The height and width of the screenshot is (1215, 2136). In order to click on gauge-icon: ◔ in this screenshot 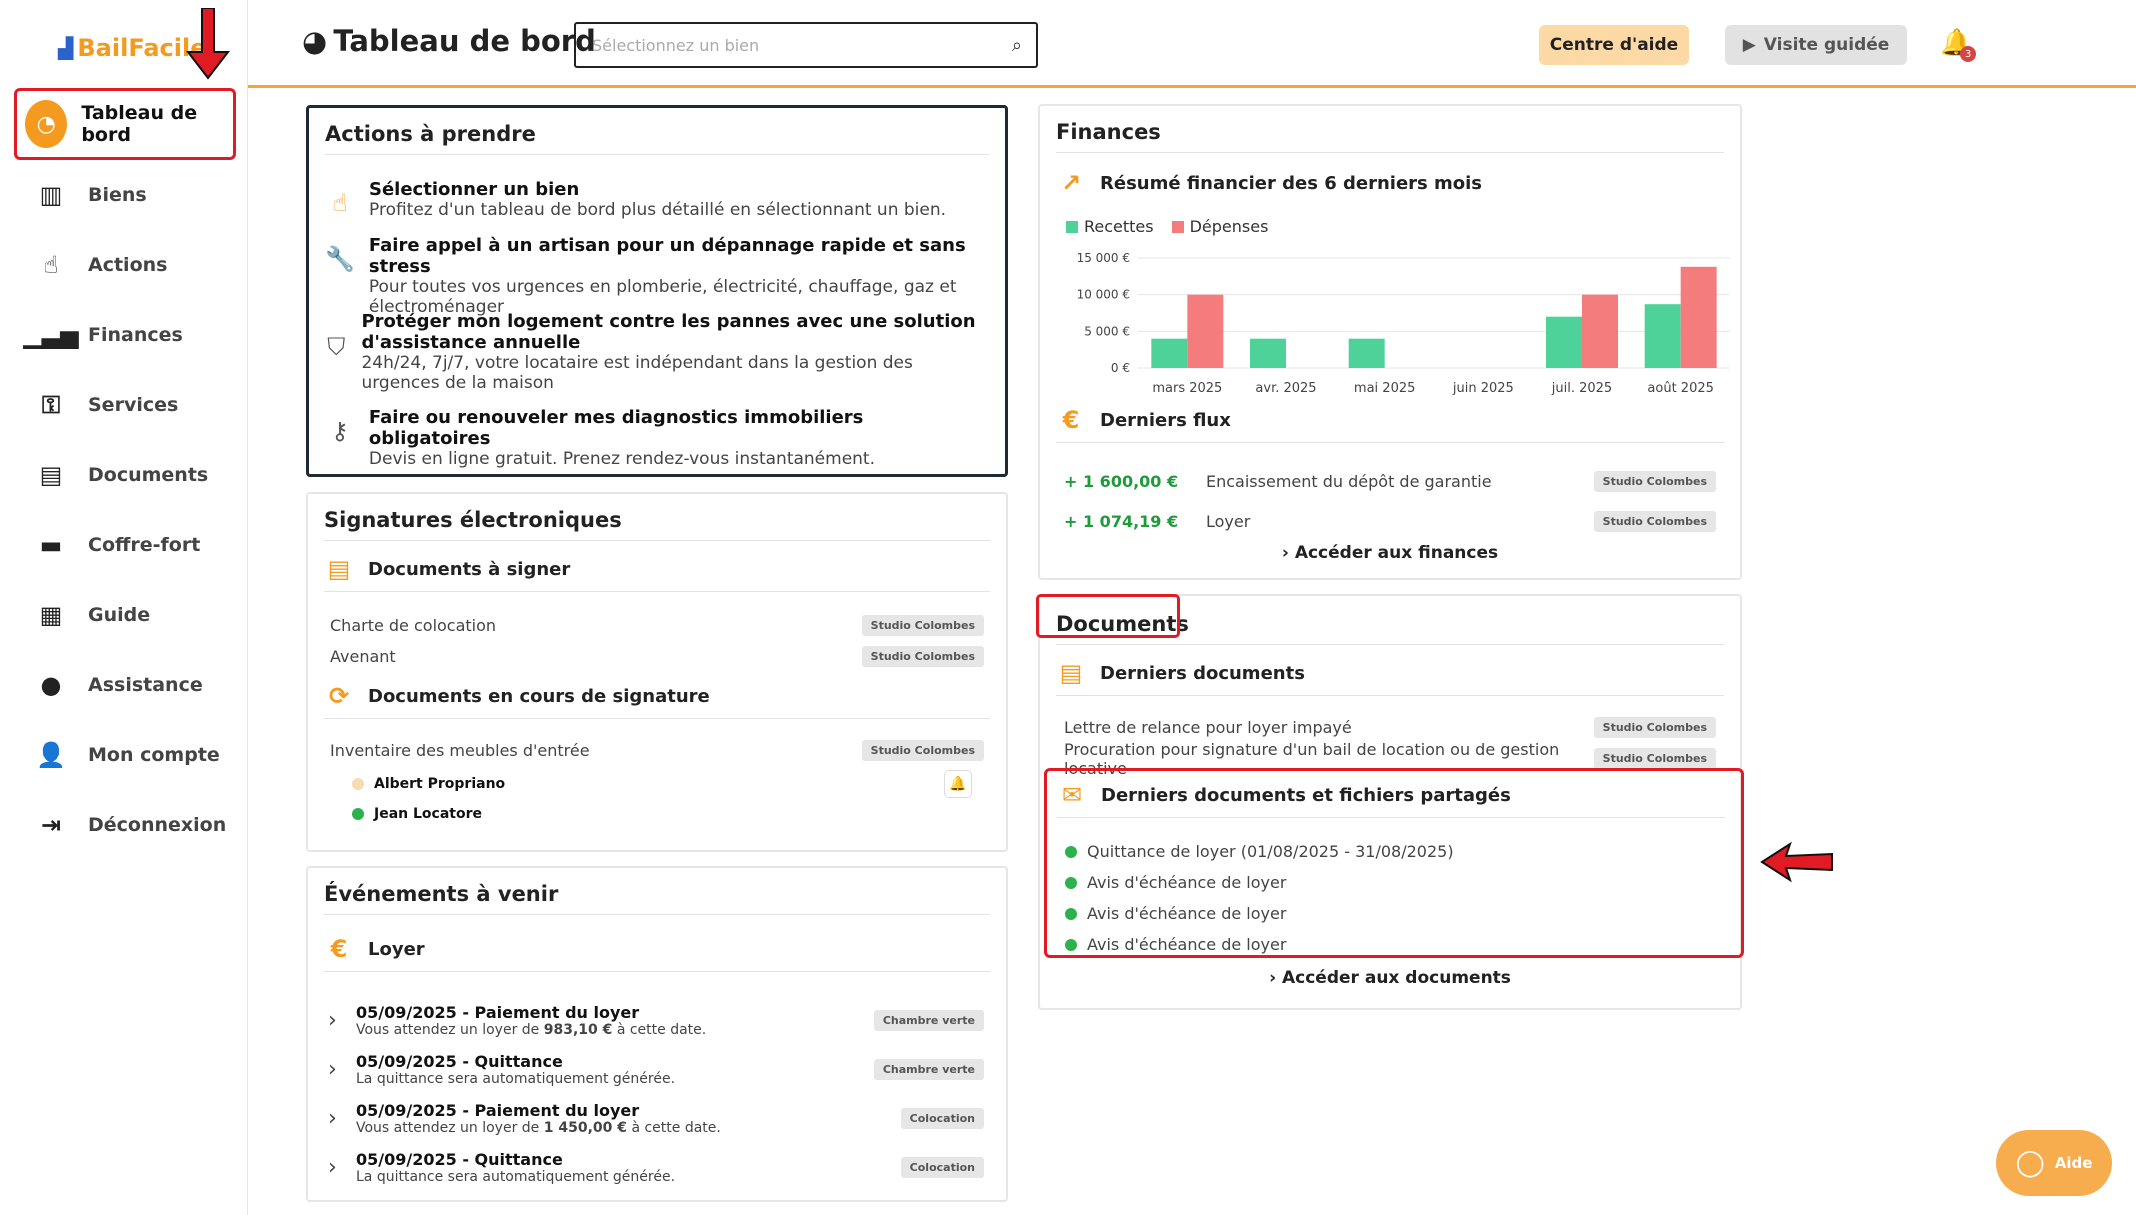, I will do `click(46, 124)`.